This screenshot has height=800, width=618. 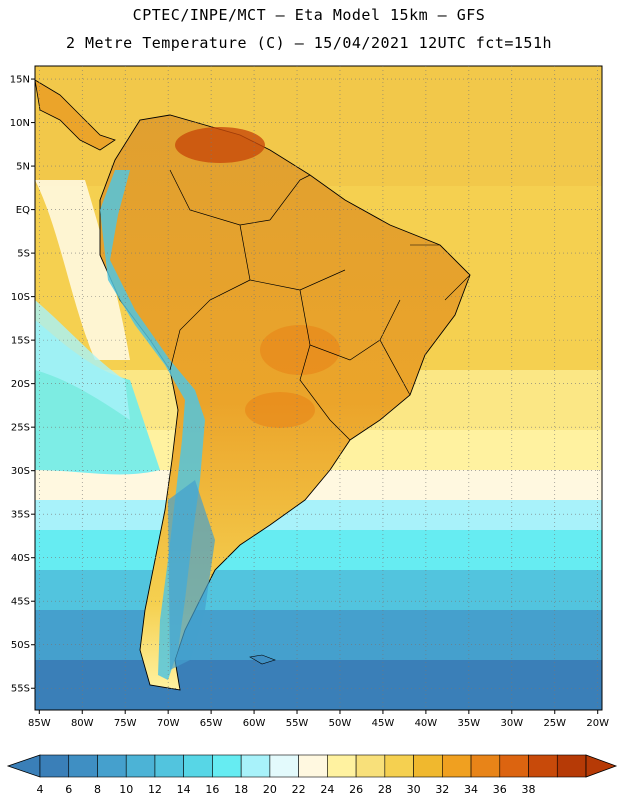 What do you see at coordinates (20, 341) in the screenshot?
I see `lat-label: 15S` at bounding box center [20, 341].